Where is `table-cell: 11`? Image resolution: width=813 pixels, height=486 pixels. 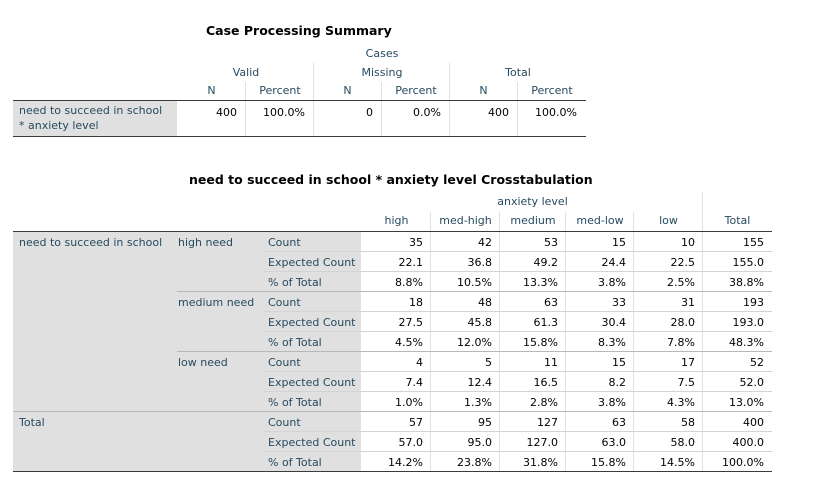 table-cell: 11 is located at coordinates (551, 362).